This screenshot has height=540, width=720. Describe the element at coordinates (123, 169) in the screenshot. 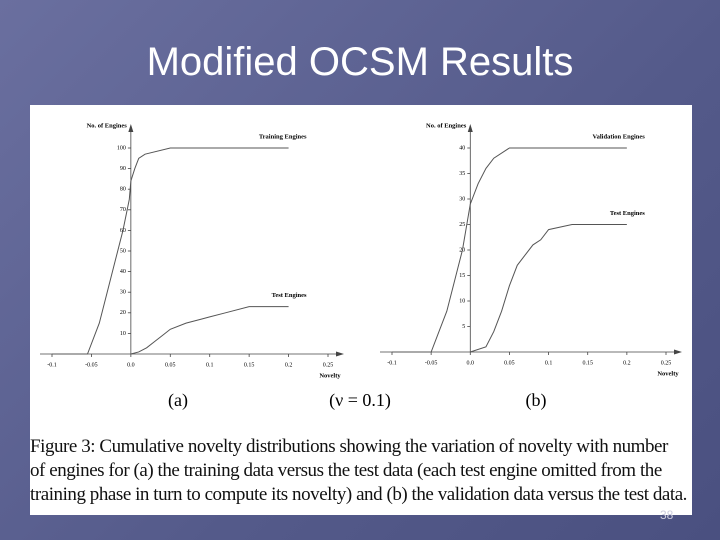

I see `y-tick-label: 90` at that location.